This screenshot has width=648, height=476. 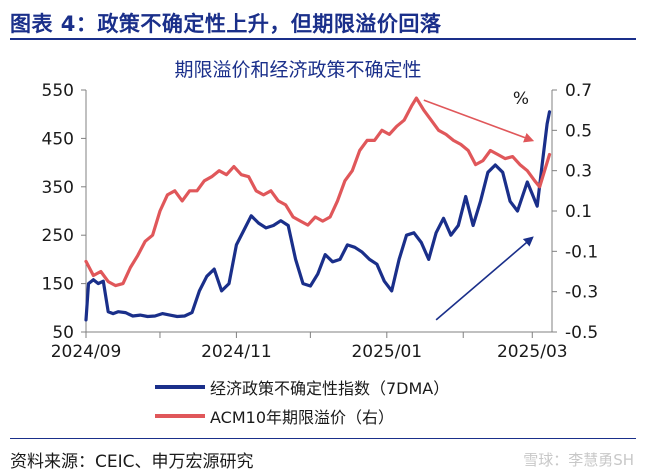 What do you see at coordinates (323, 39) in the screenshot?
I see `header-rule` at bounding box center [323, 39].